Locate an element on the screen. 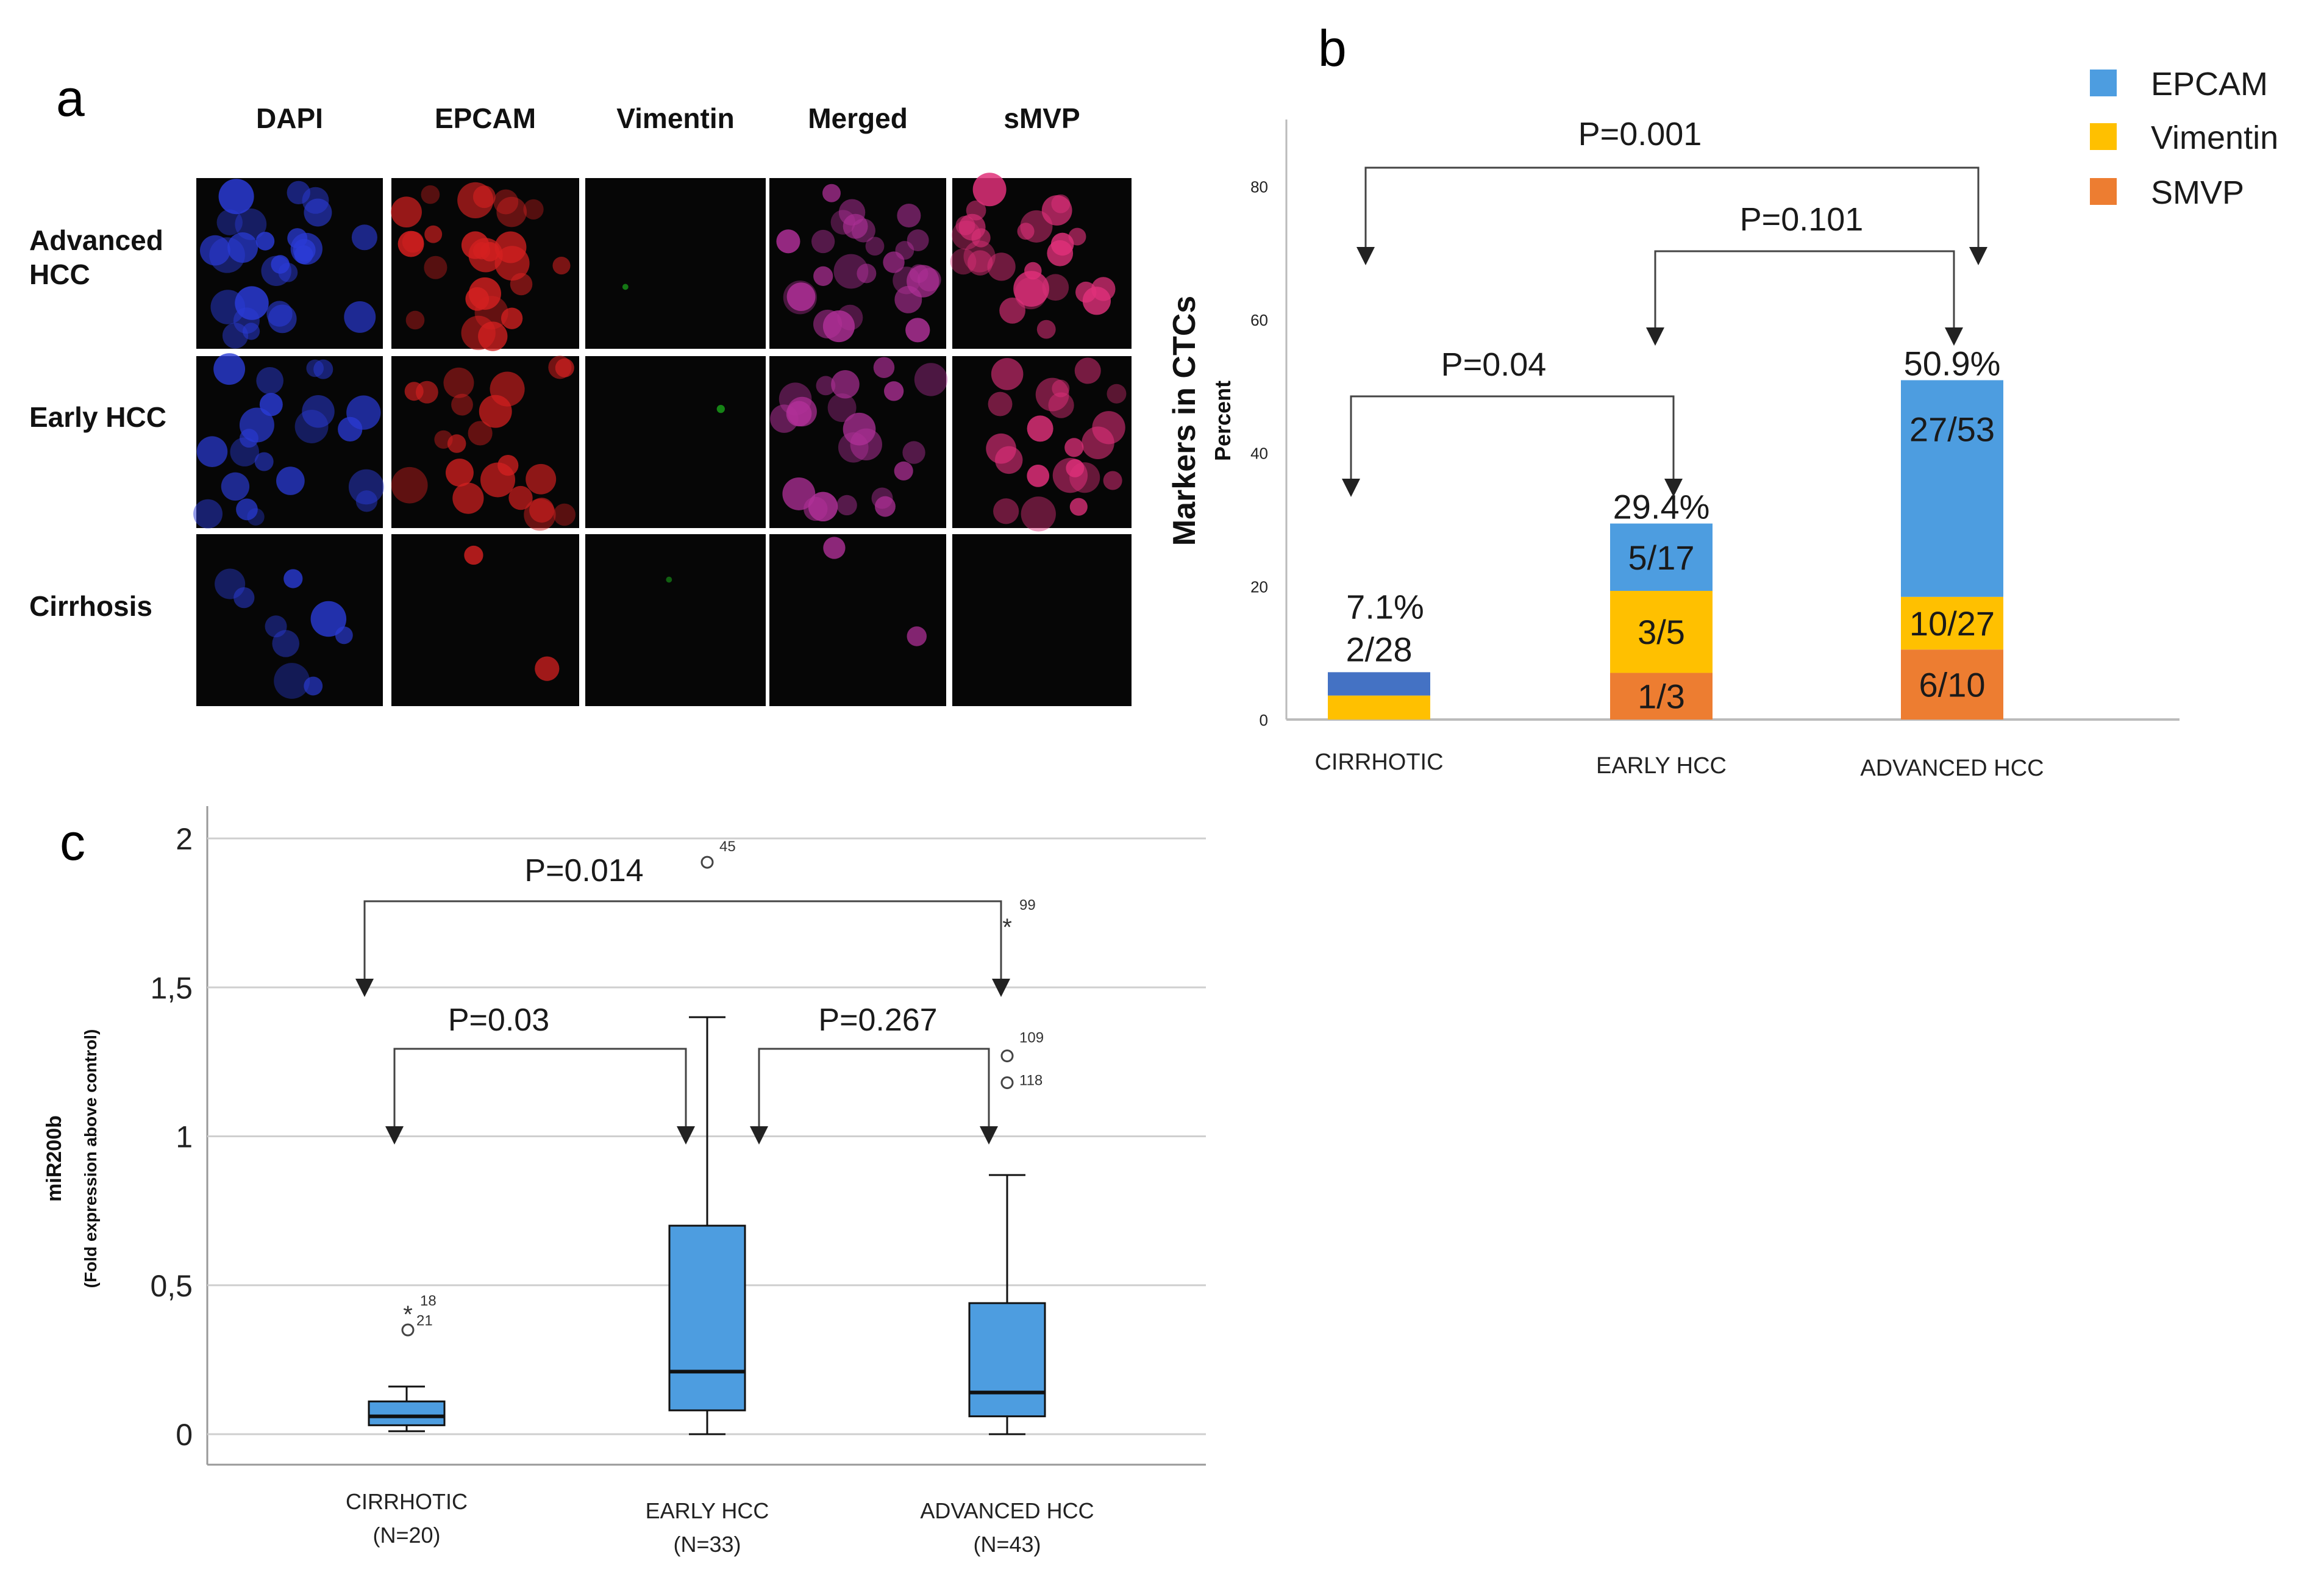 This screenshot has height=1572, width=2324. outlier-label: 99 is located at coordinates (1027, 905).